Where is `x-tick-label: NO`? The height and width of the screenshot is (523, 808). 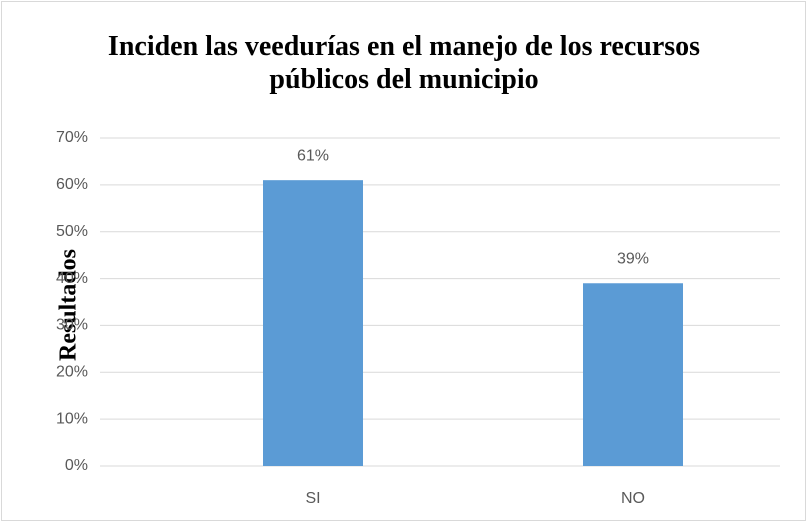 x-tick-label: NO is located at coordinates (633, 498).